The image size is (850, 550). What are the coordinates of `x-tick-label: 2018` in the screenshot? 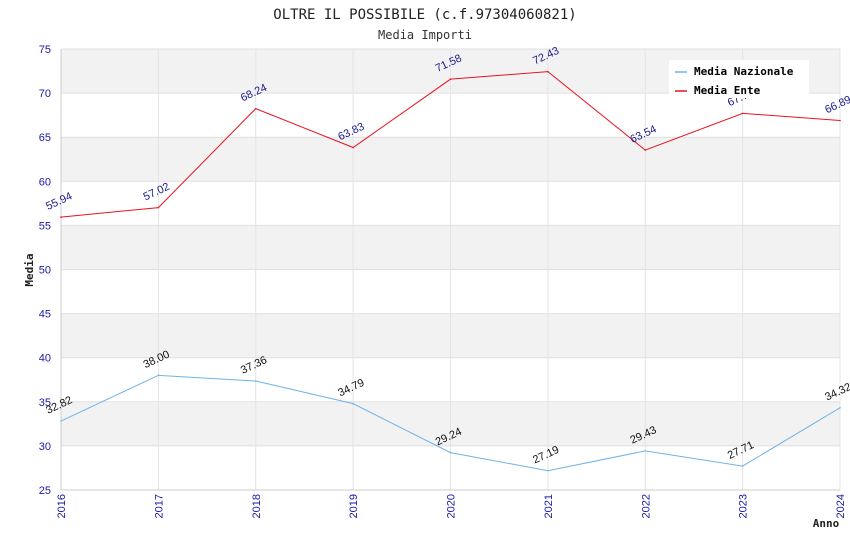 It's located at (257, 506).